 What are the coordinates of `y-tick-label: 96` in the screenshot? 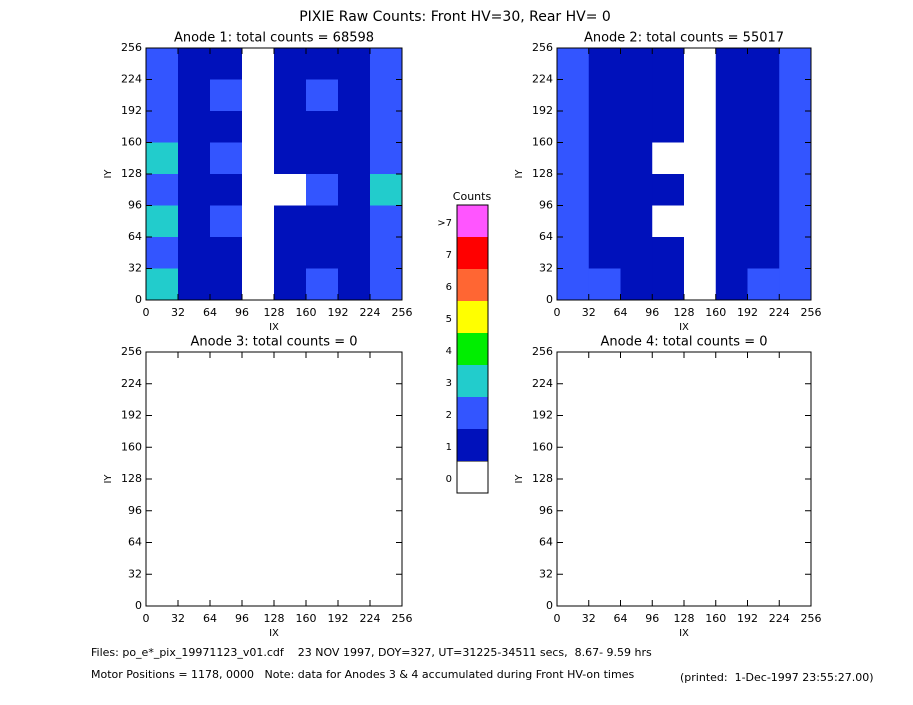 It's located at (135, 205).